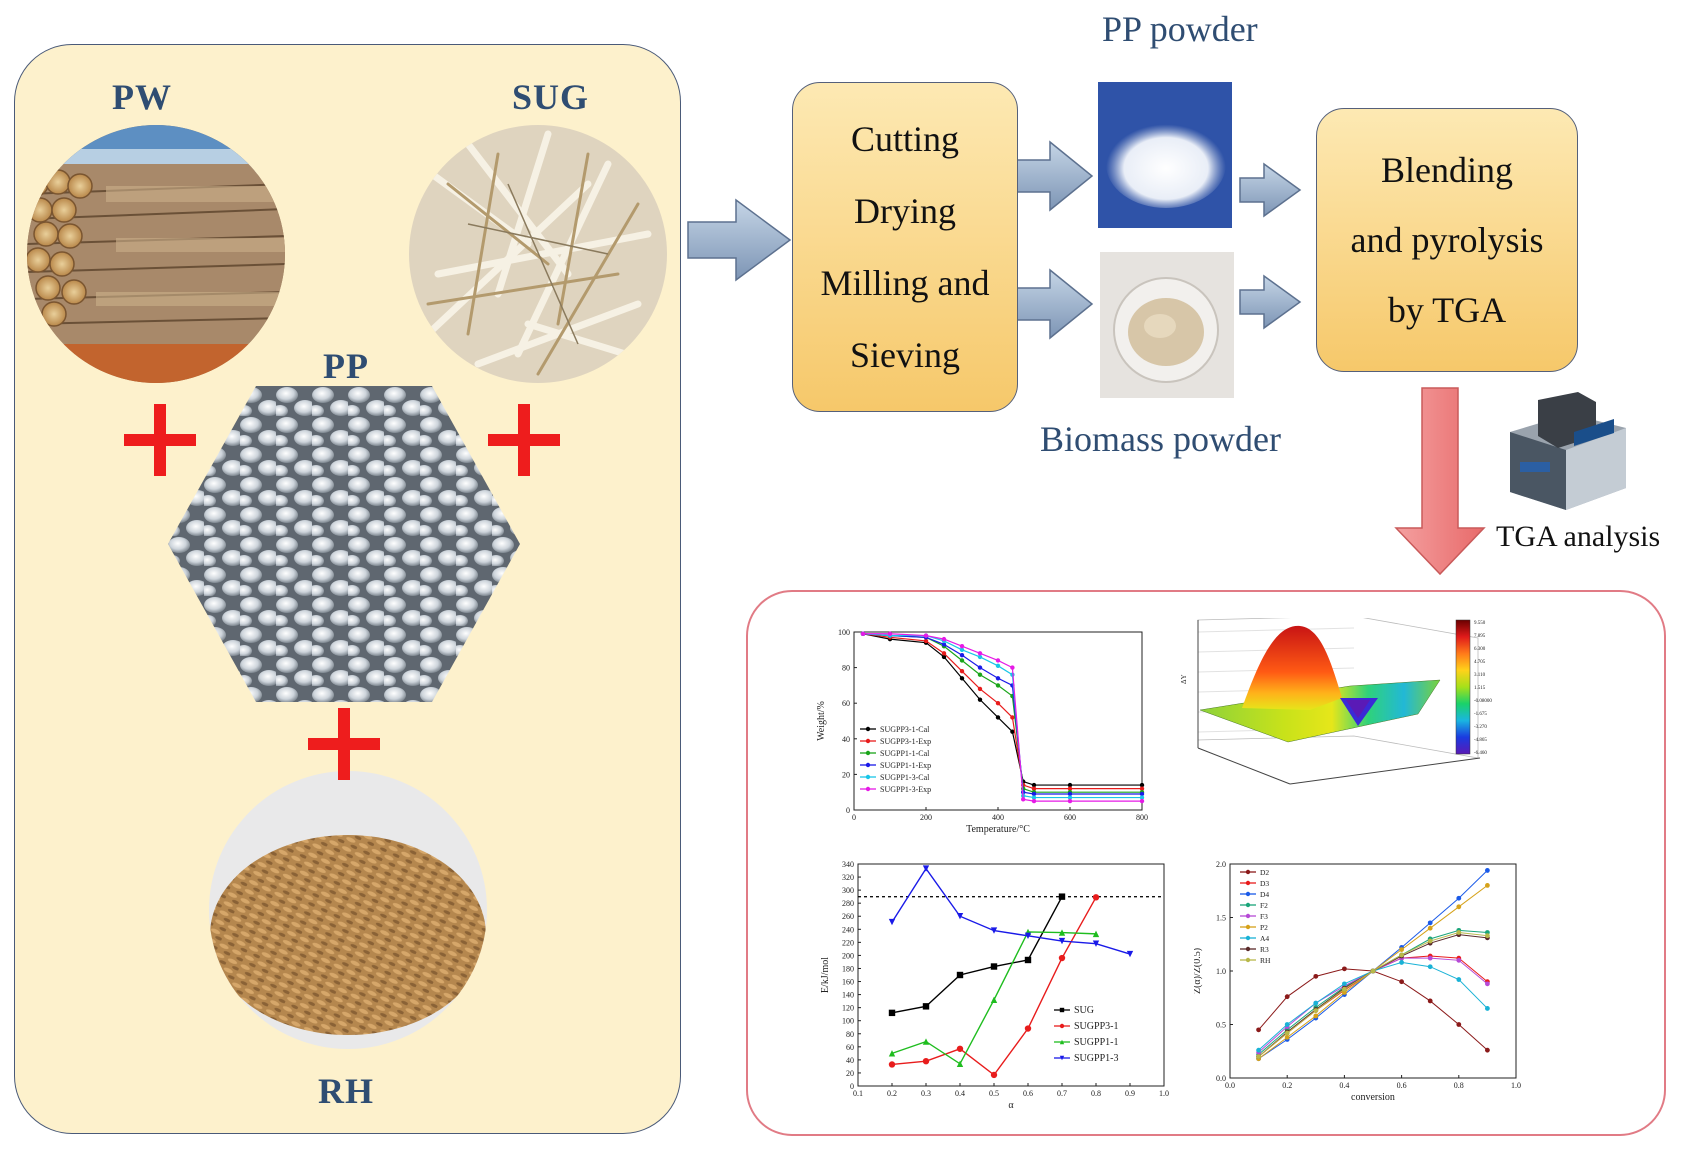 The height and width of the screenshot is (1154, 1686). Describe the element at coordinates (1292, 667) in the screenshot. I see `surface-peak` at that location.